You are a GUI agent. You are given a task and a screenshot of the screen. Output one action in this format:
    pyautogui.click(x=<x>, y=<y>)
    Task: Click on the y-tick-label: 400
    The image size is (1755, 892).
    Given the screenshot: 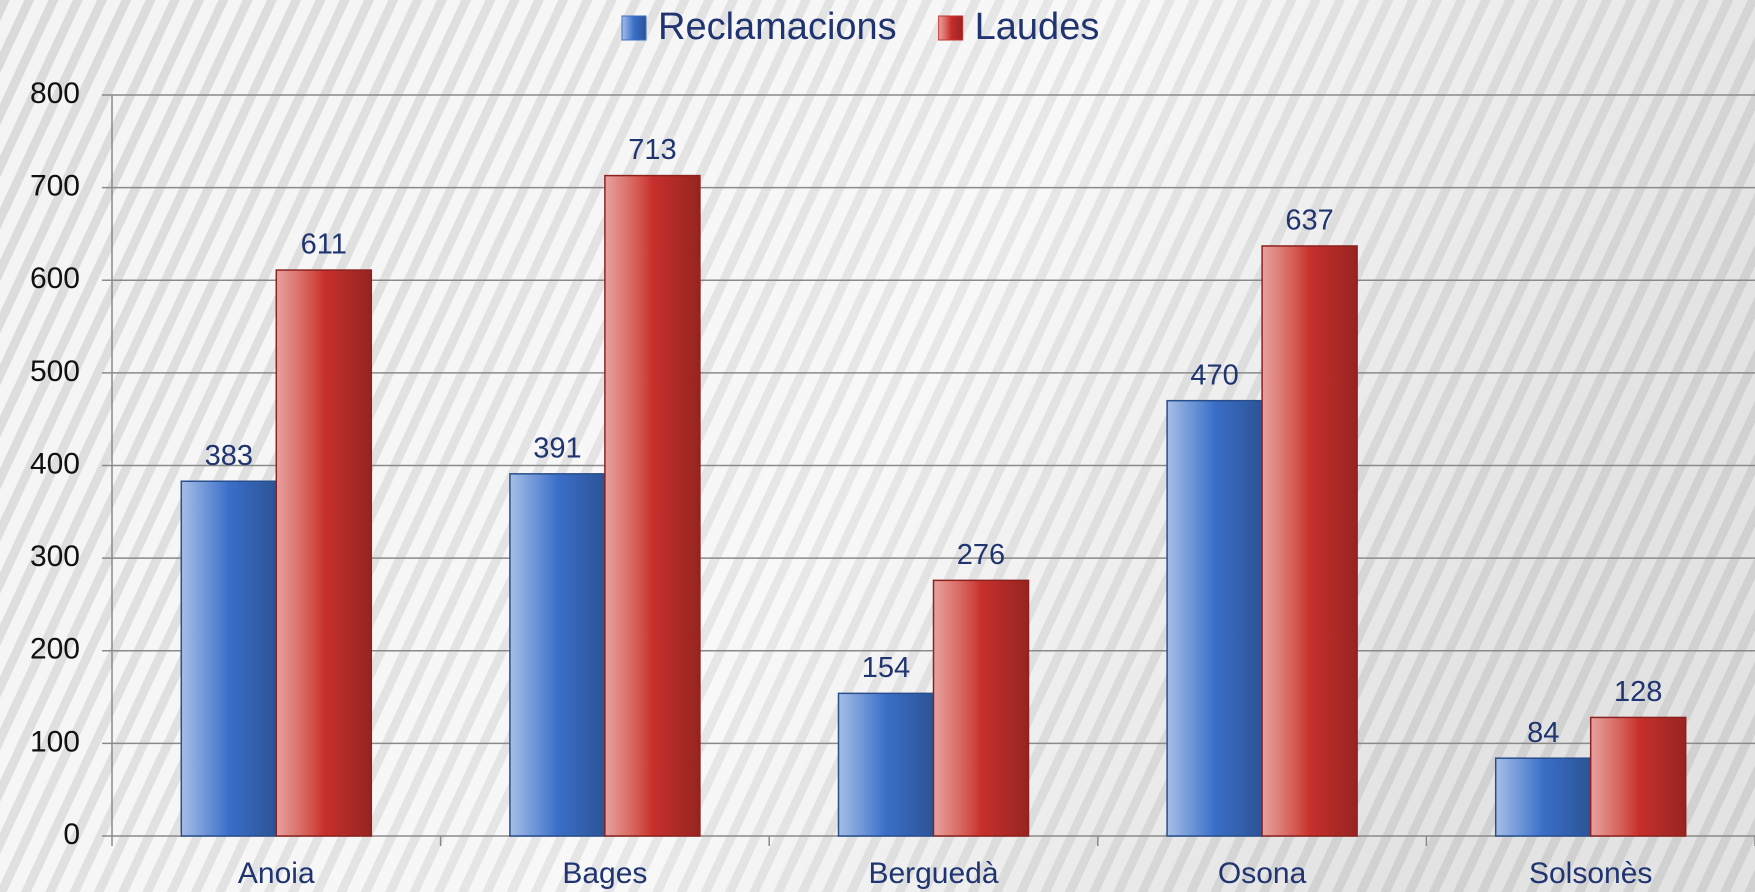 What is the action you would take?
    pyautogui.click(x=55, y=463)
    